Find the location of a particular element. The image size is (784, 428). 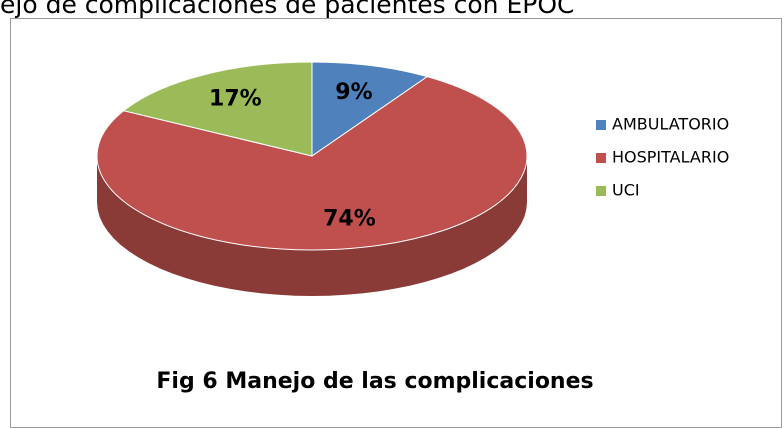

legend-label: UCI is located at coordinates (626, 190).